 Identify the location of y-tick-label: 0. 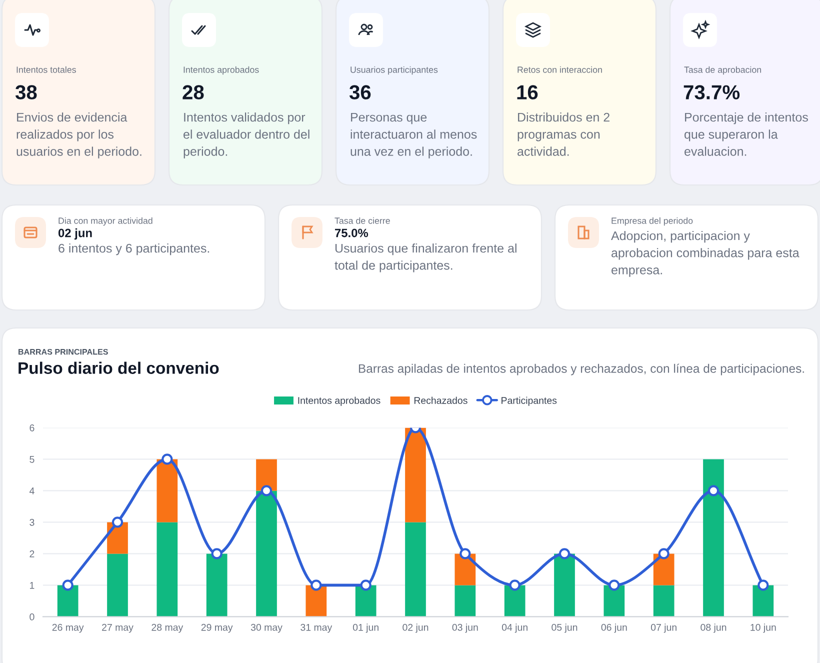
(32, 616).